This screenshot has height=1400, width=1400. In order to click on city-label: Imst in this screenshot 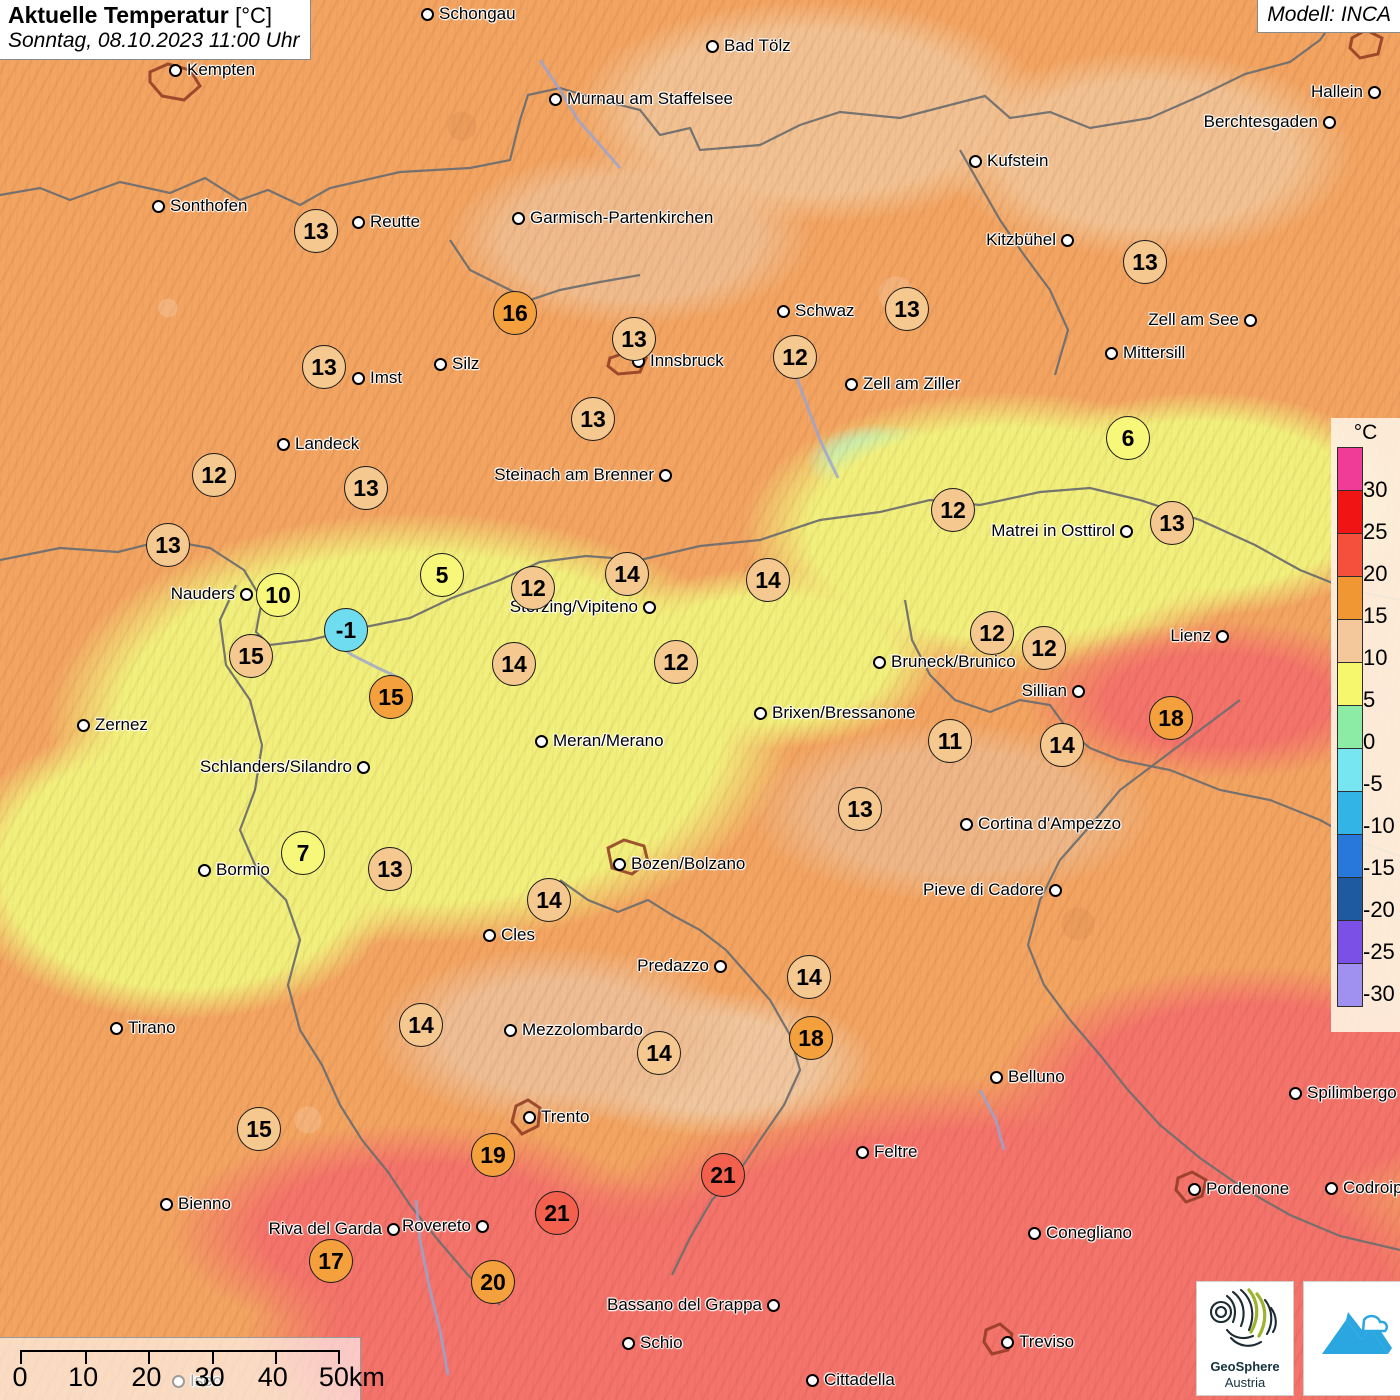, I will do `click(386, 377)`.